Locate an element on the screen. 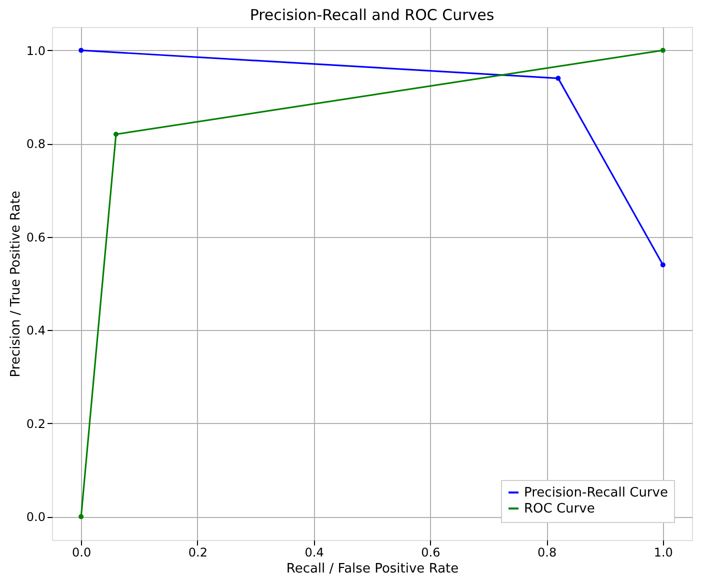 The width and height of the screenshot is (704, 583). legend-label: ROC Curve is located at coordinates (559, 509).